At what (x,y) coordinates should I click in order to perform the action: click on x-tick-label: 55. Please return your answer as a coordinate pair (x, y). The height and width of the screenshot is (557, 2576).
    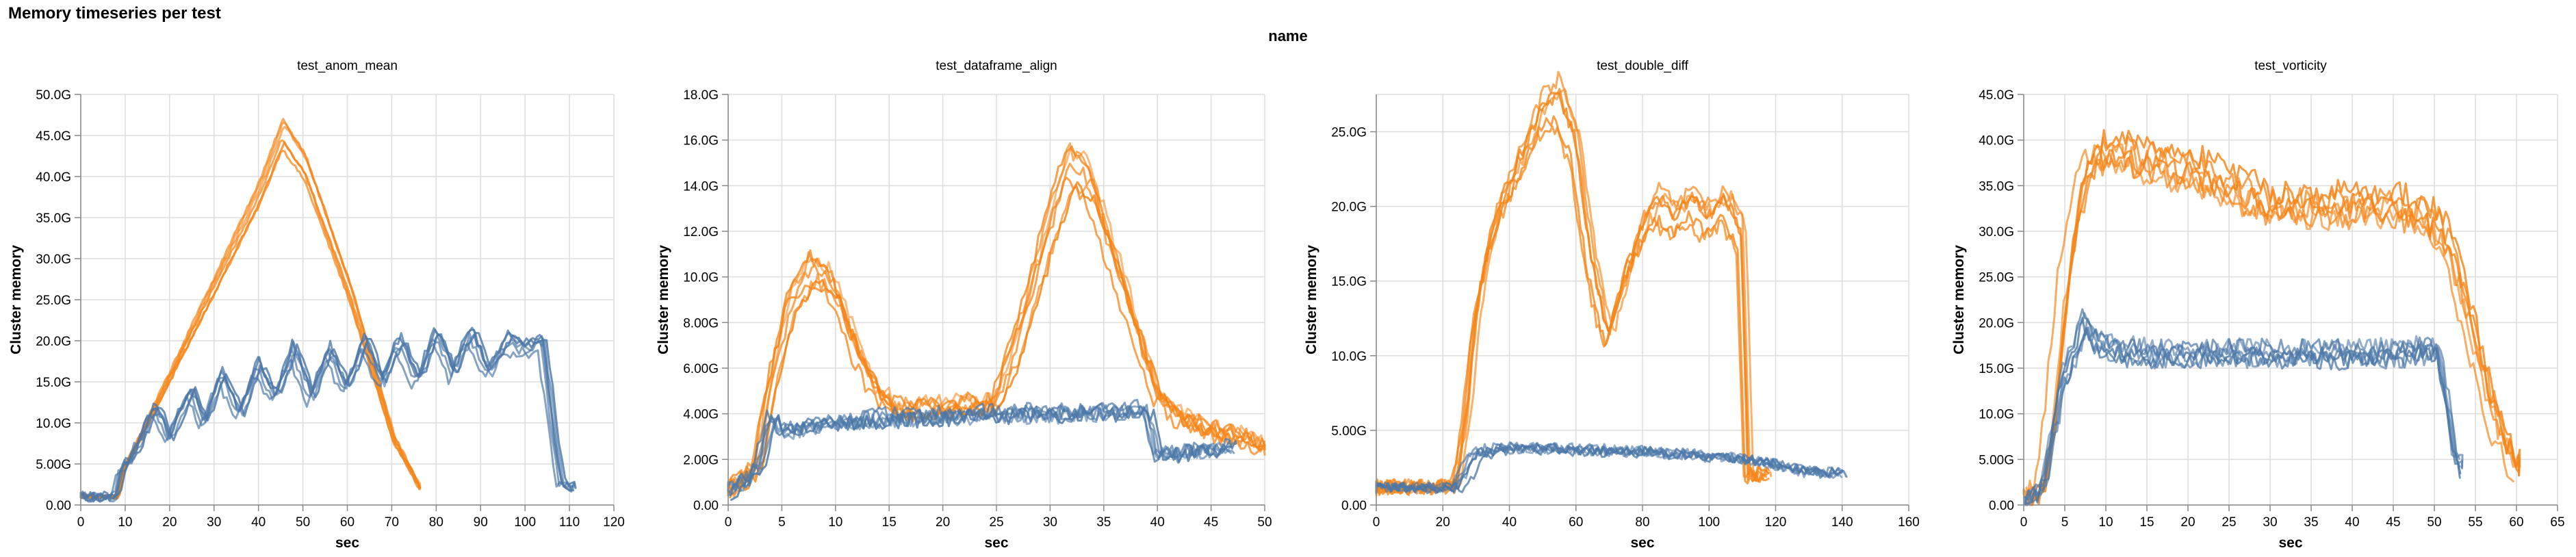
    Looking at the image, I should click on (2475, 522).